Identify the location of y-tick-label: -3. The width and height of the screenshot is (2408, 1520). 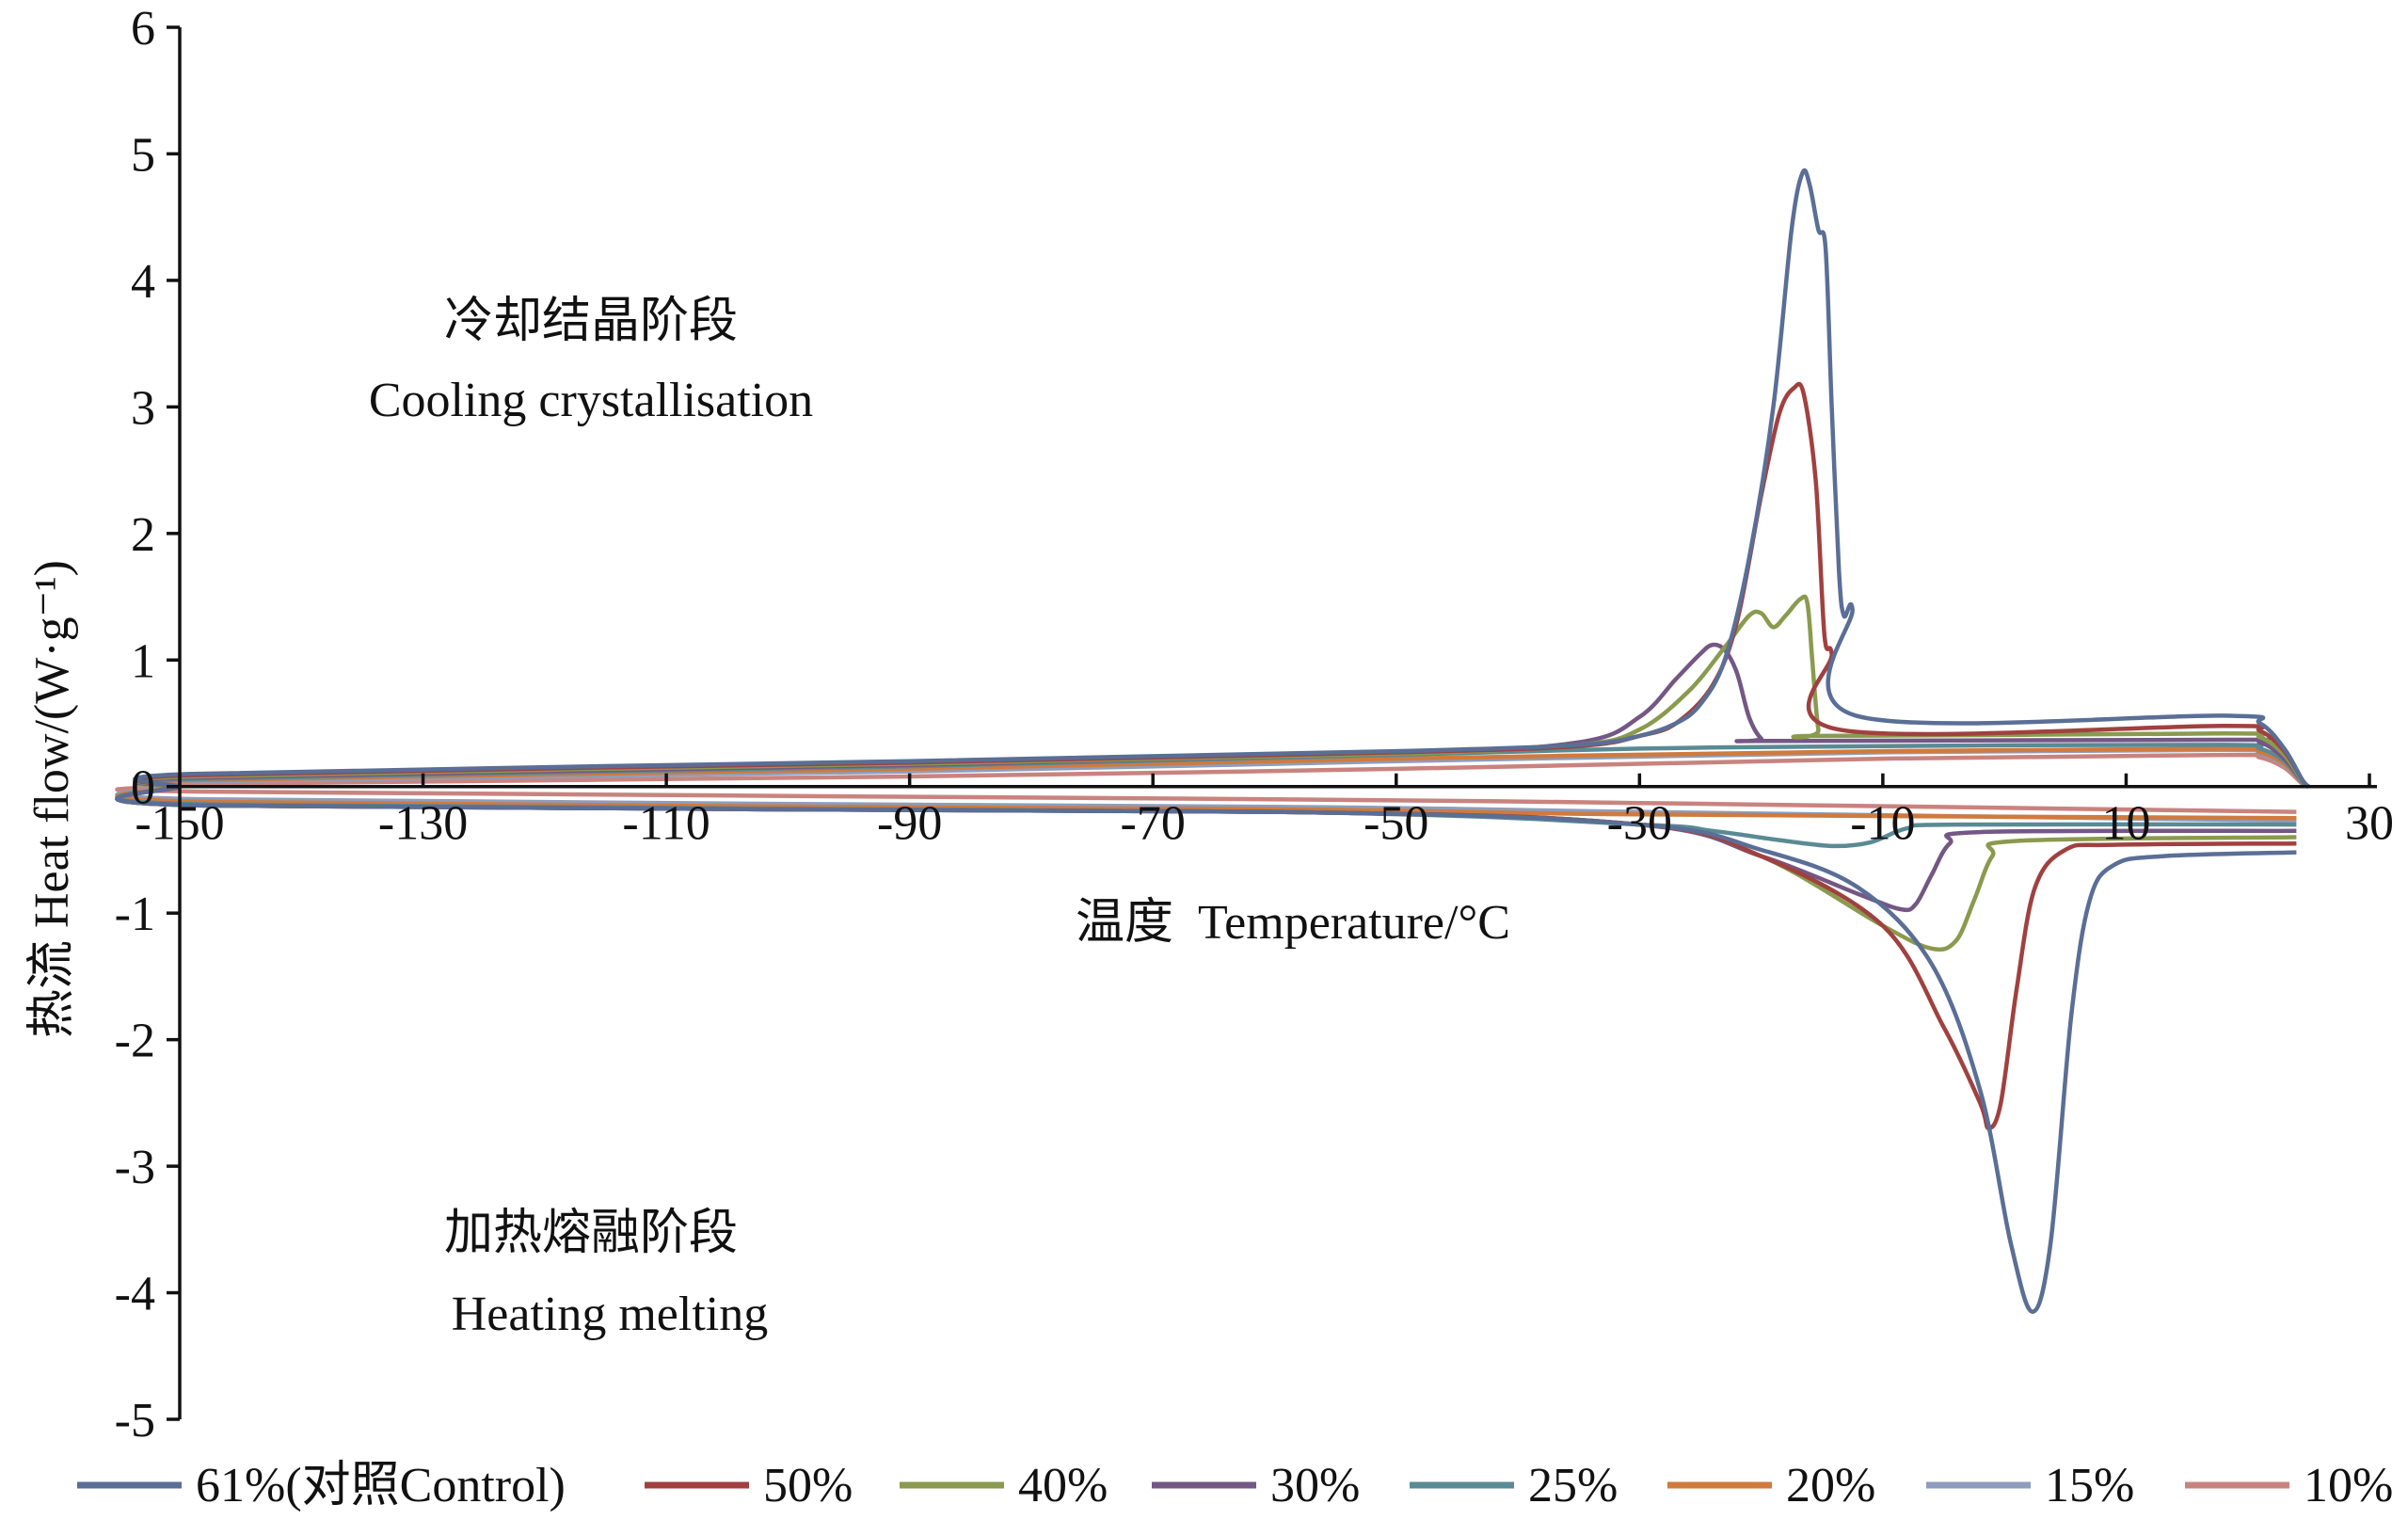
(135, 1167).